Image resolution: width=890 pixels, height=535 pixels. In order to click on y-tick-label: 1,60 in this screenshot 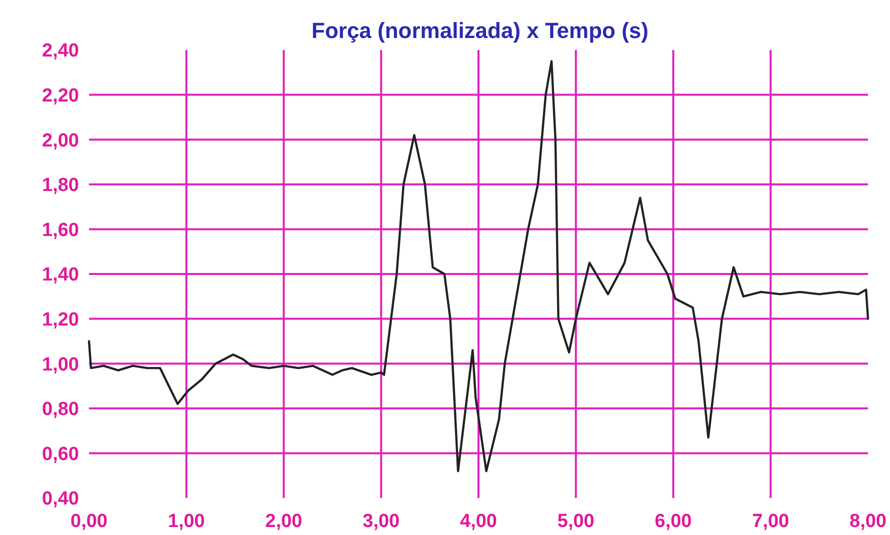, I will do `click(60, 230)`.